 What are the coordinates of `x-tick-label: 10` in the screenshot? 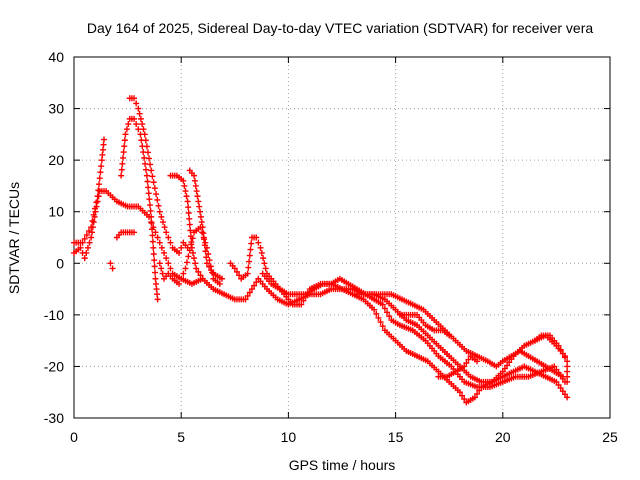 It's located at (289, 437).